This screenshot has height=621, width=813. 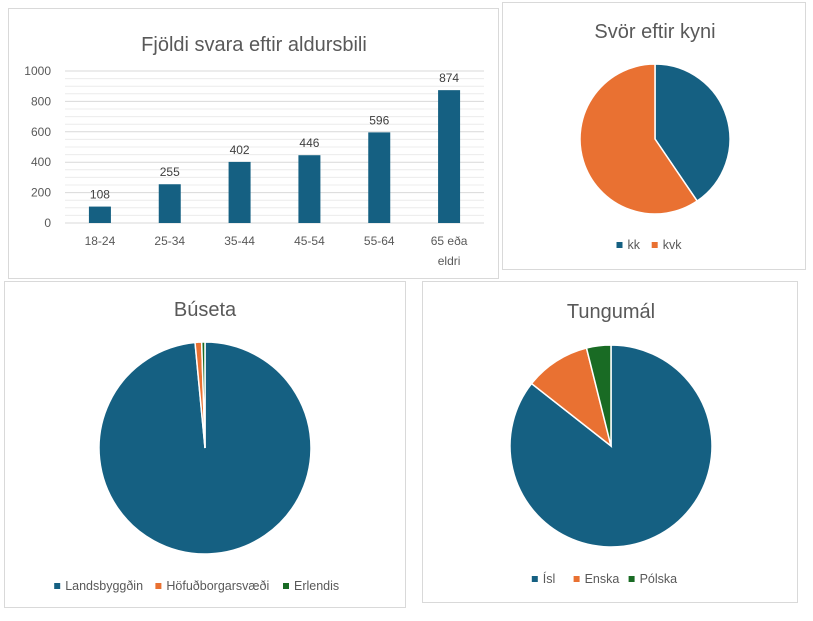 I want to click on data-label: 108, so click(x=100, y=195).